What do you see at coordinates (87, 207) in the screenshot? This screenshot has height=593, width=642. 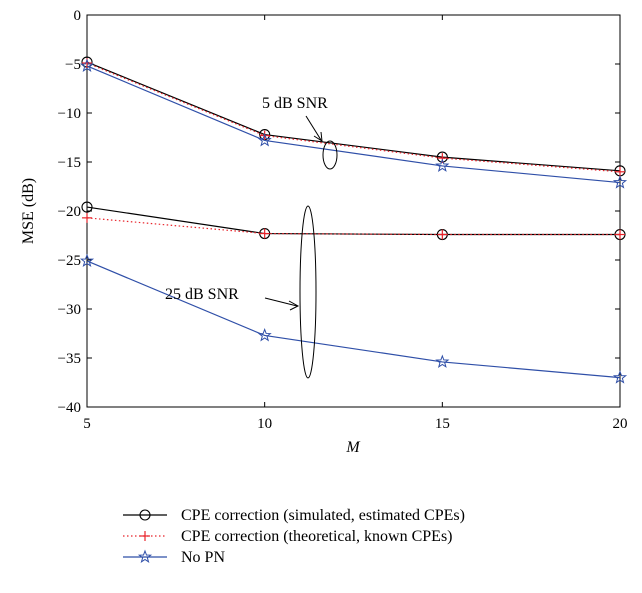 I see `series-3-point-0-circle-marker` at bounding box center [87, 207].